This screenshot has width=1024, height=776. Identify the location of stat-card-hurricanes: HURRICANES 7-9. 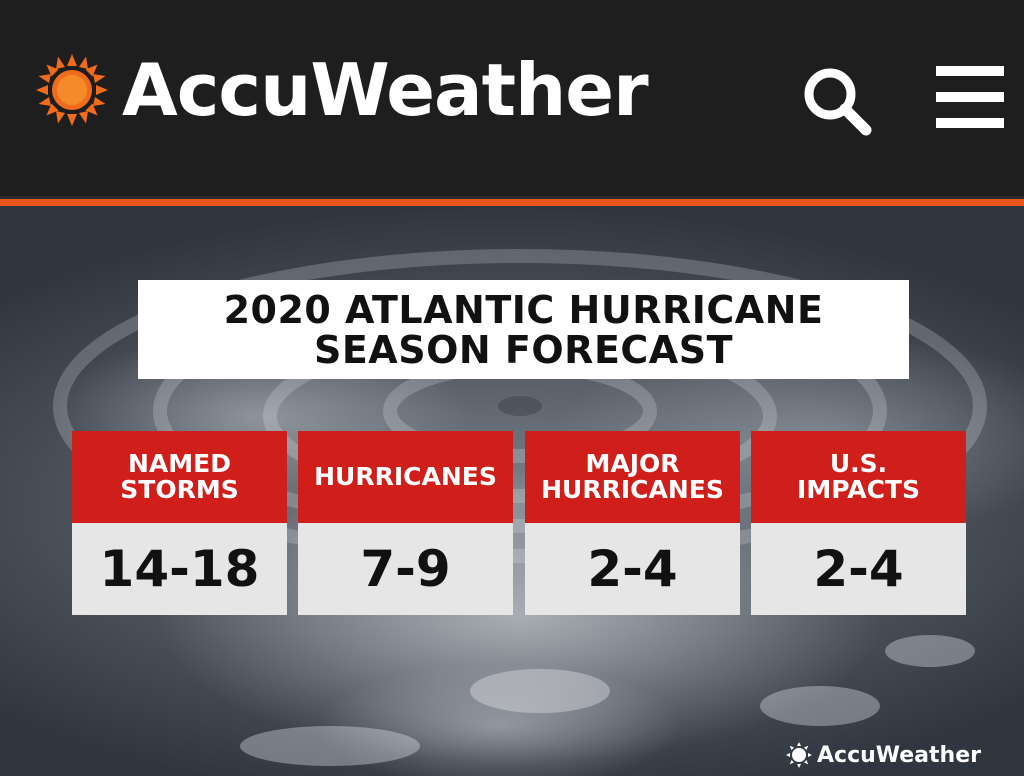
(405, 523).